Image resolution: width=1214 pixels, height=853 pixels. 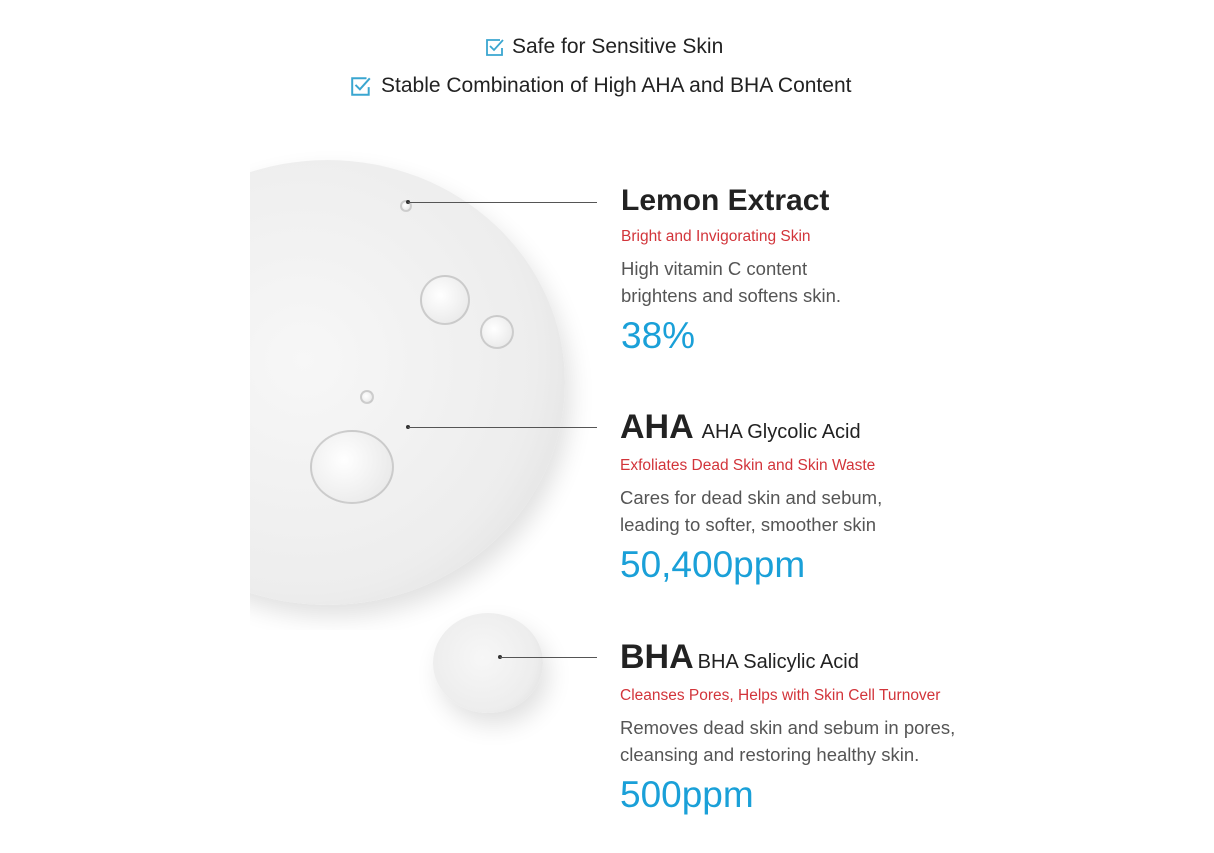 What do you see at coordinates (770, 754) in the screenshot?
I see `ingredient-desc: cleansing and restoring healthy skin.` at bounding box center [770, 754].